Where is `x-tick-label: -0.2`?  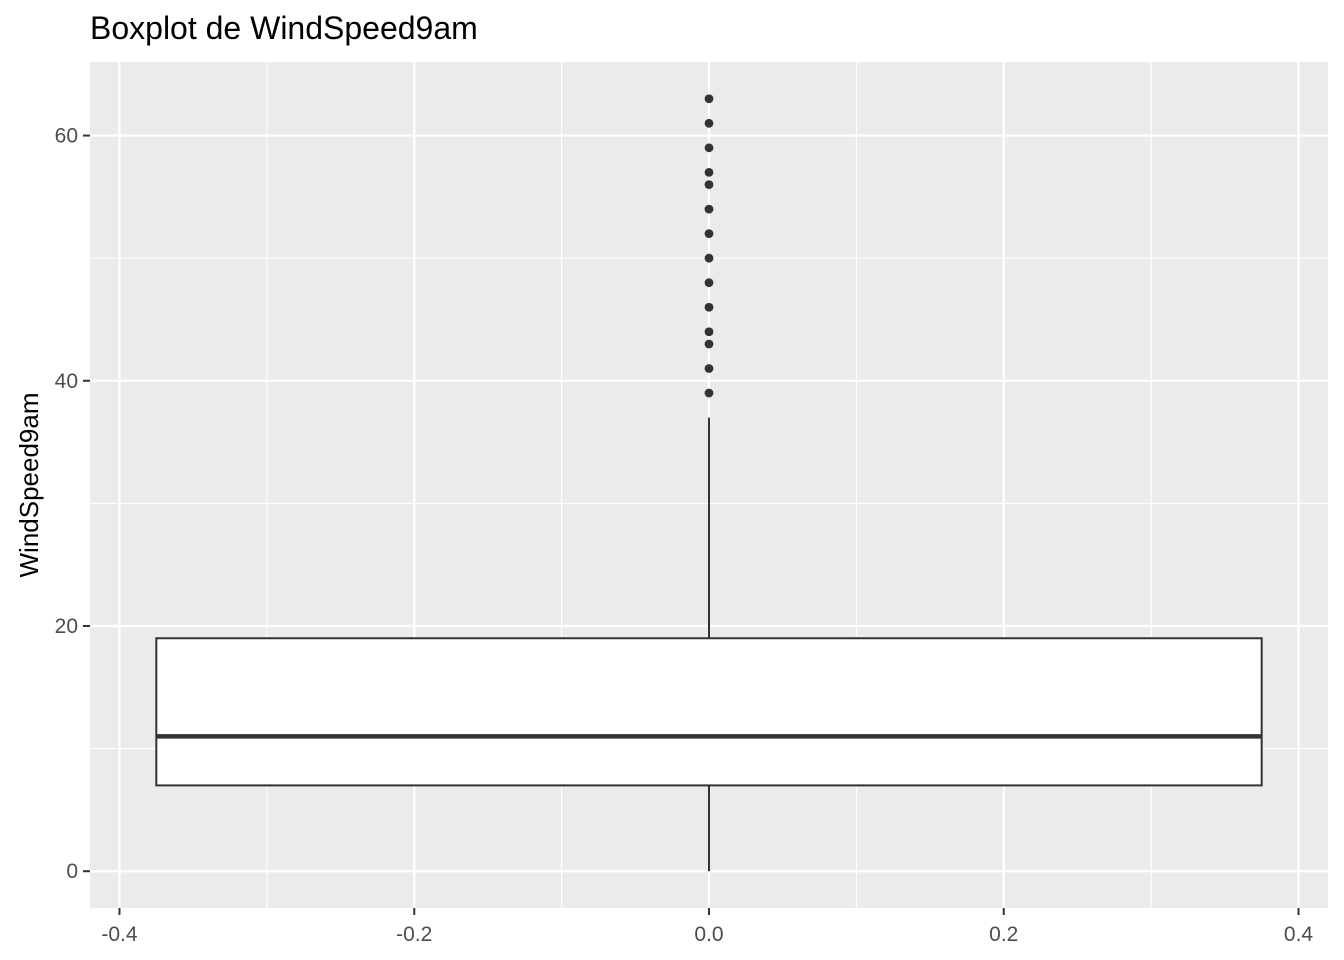
x-tick-label: -0.2 is located at coordinates (414, 934).